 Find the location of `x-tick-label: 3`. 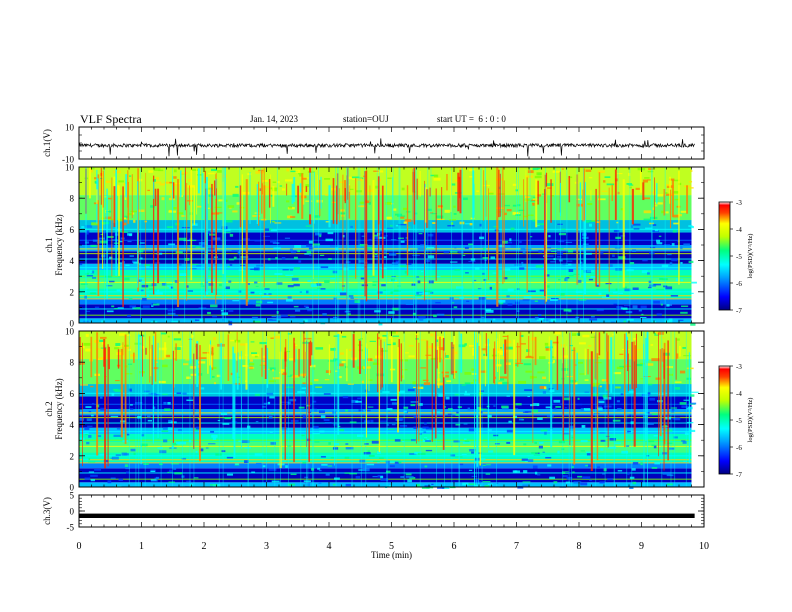

x-tick-label: 3 is located at coordinates (266, 546).